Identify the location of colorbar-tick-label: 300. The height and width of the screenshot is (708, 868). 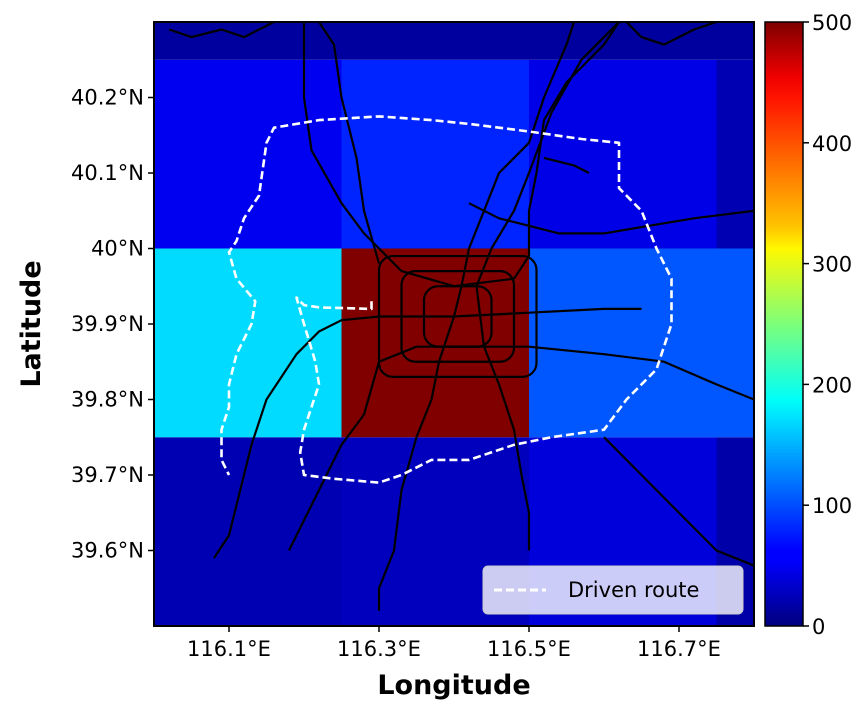
(832, 265).